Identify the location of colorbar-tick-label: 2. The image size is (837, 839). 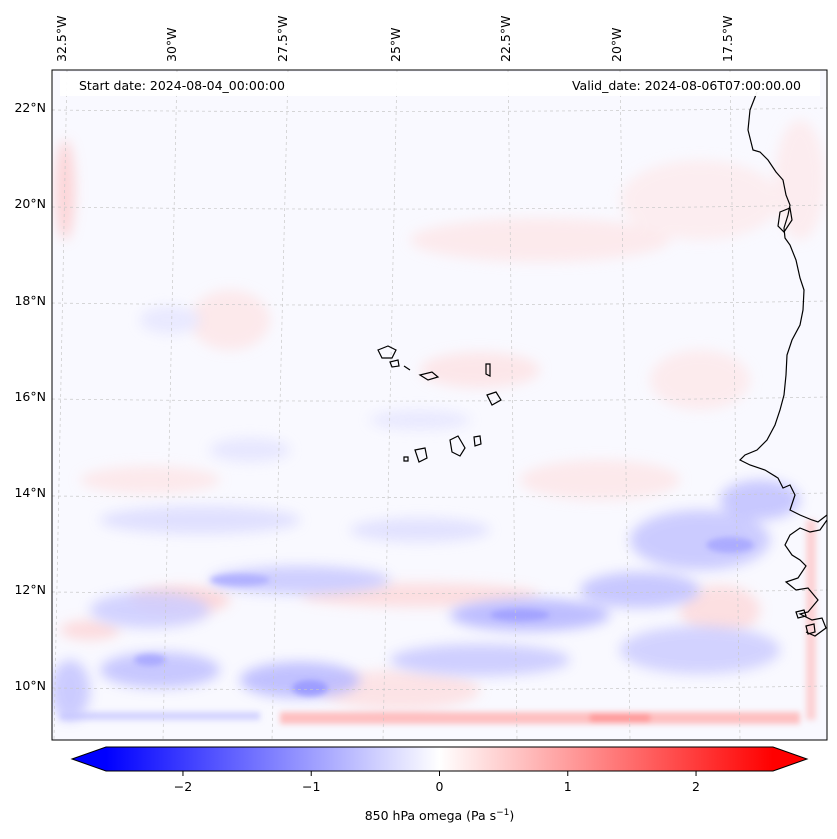
(696, 786).